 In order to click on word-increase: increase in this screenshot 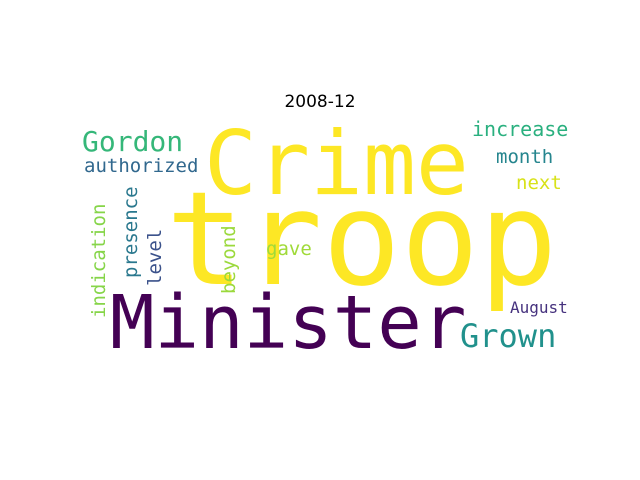, I will do `click(520, 129)`.